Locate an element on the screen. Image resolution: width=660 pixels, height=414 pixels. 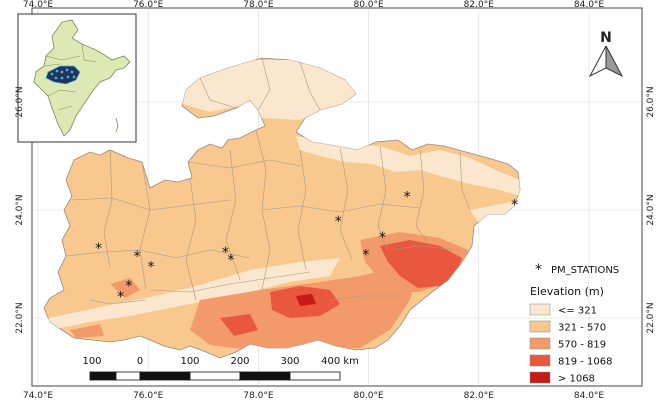
high-zone-south is located at coordinates (239, 325).